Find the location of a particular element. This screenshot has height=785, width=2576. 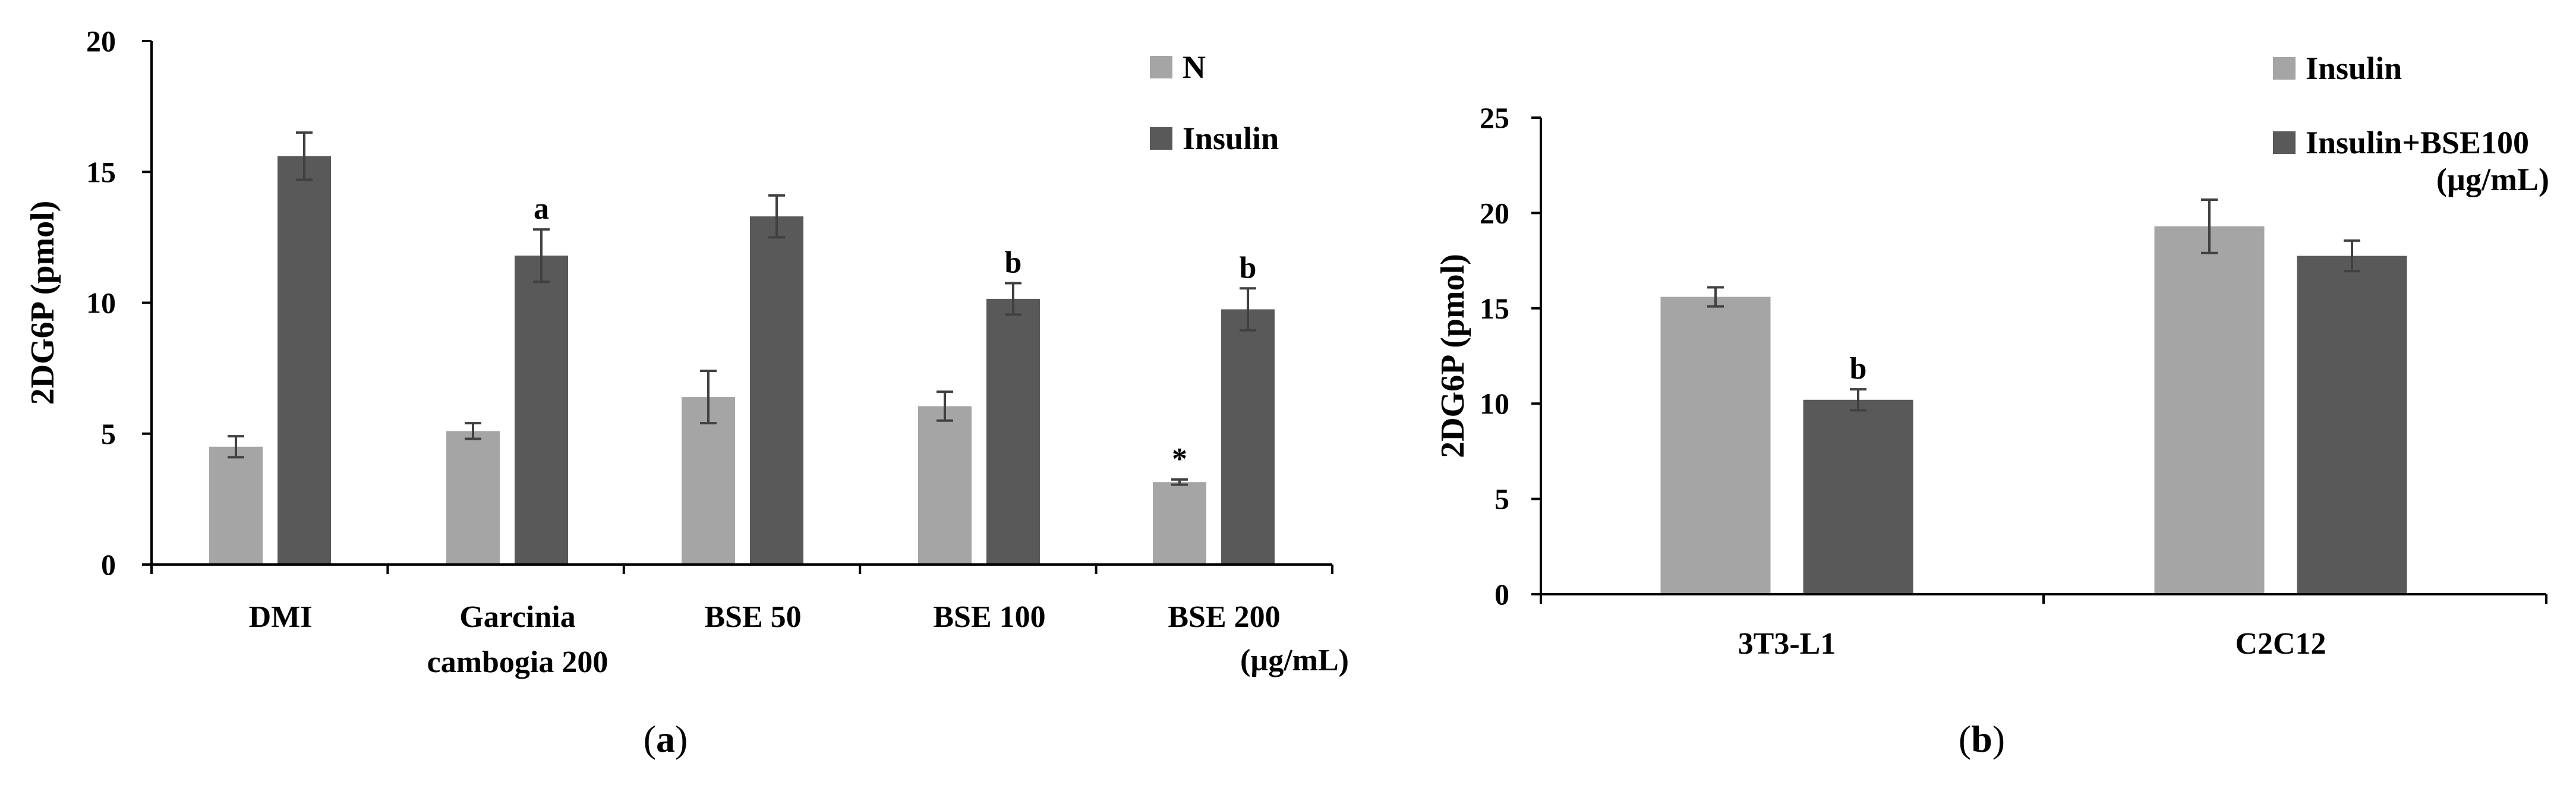

x-tick-label: BSE 50 is located at coordinates (752, 617).